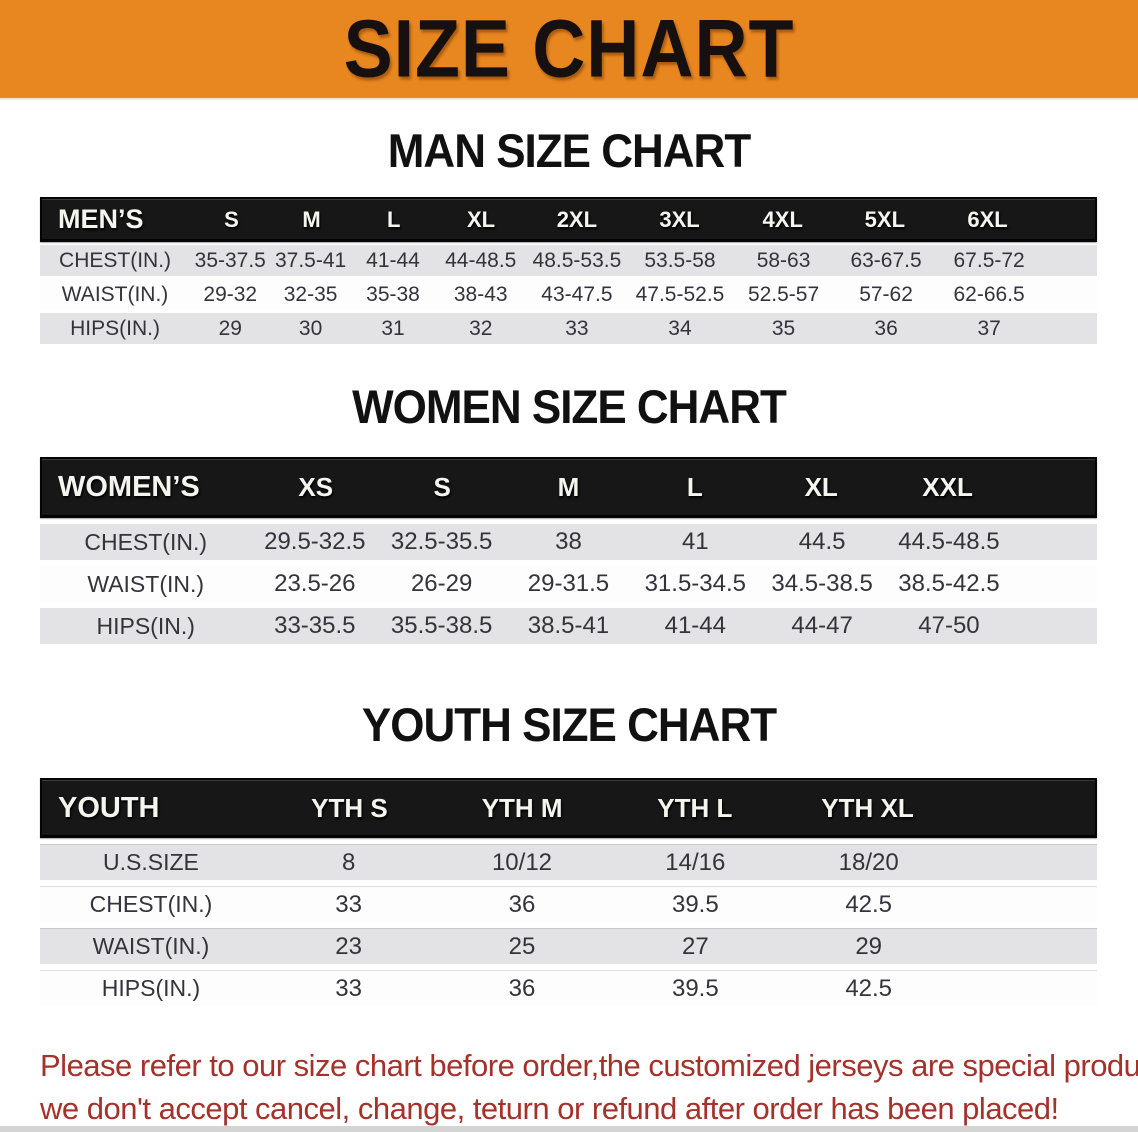 The width and height of the screenshot is (1138, 1132). Describe the element at coordinates (577, 260) in the screenshot. I see `cell-value: 48.5-53.5` at that location.